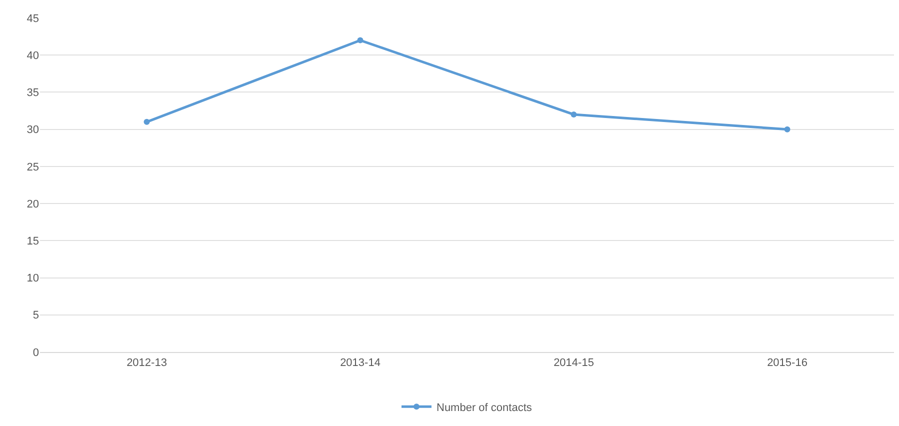  Describe the element at coordinates (32, 130) in the screenshot. I see `y-tick-label: 30` at that location.